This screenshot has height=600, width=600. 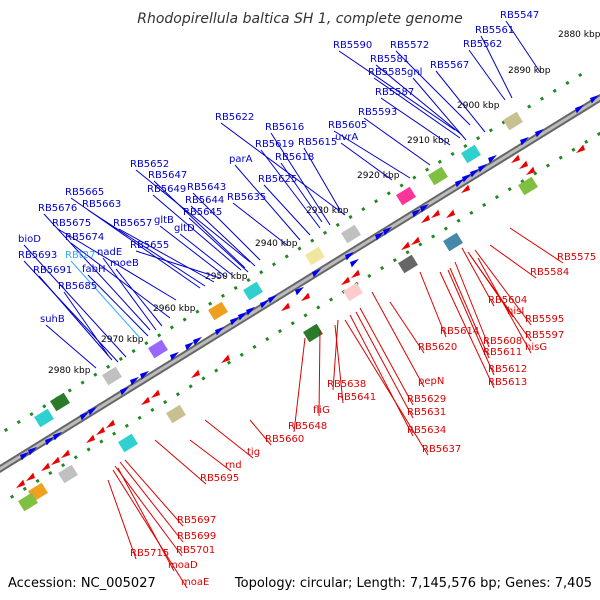 I want to click on forward-gene-label: bioD, so click(x=29, y=239).